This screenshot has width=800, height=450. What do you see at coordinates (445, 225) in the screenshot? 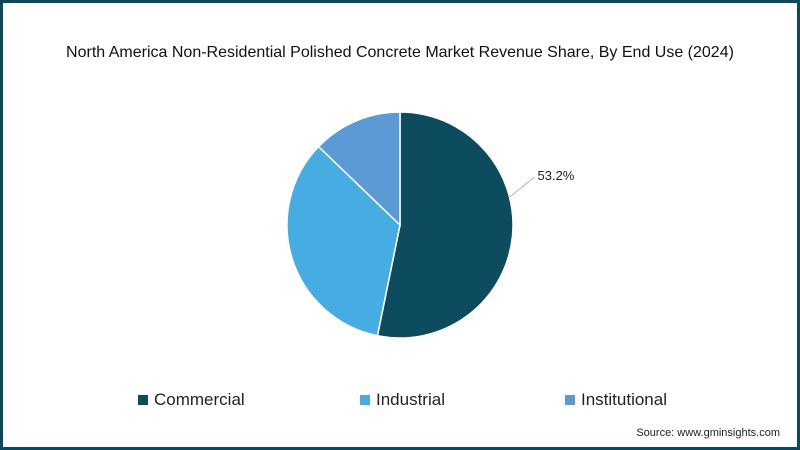
I see `pie-slice-commercial` at bounding box center [445, 225].